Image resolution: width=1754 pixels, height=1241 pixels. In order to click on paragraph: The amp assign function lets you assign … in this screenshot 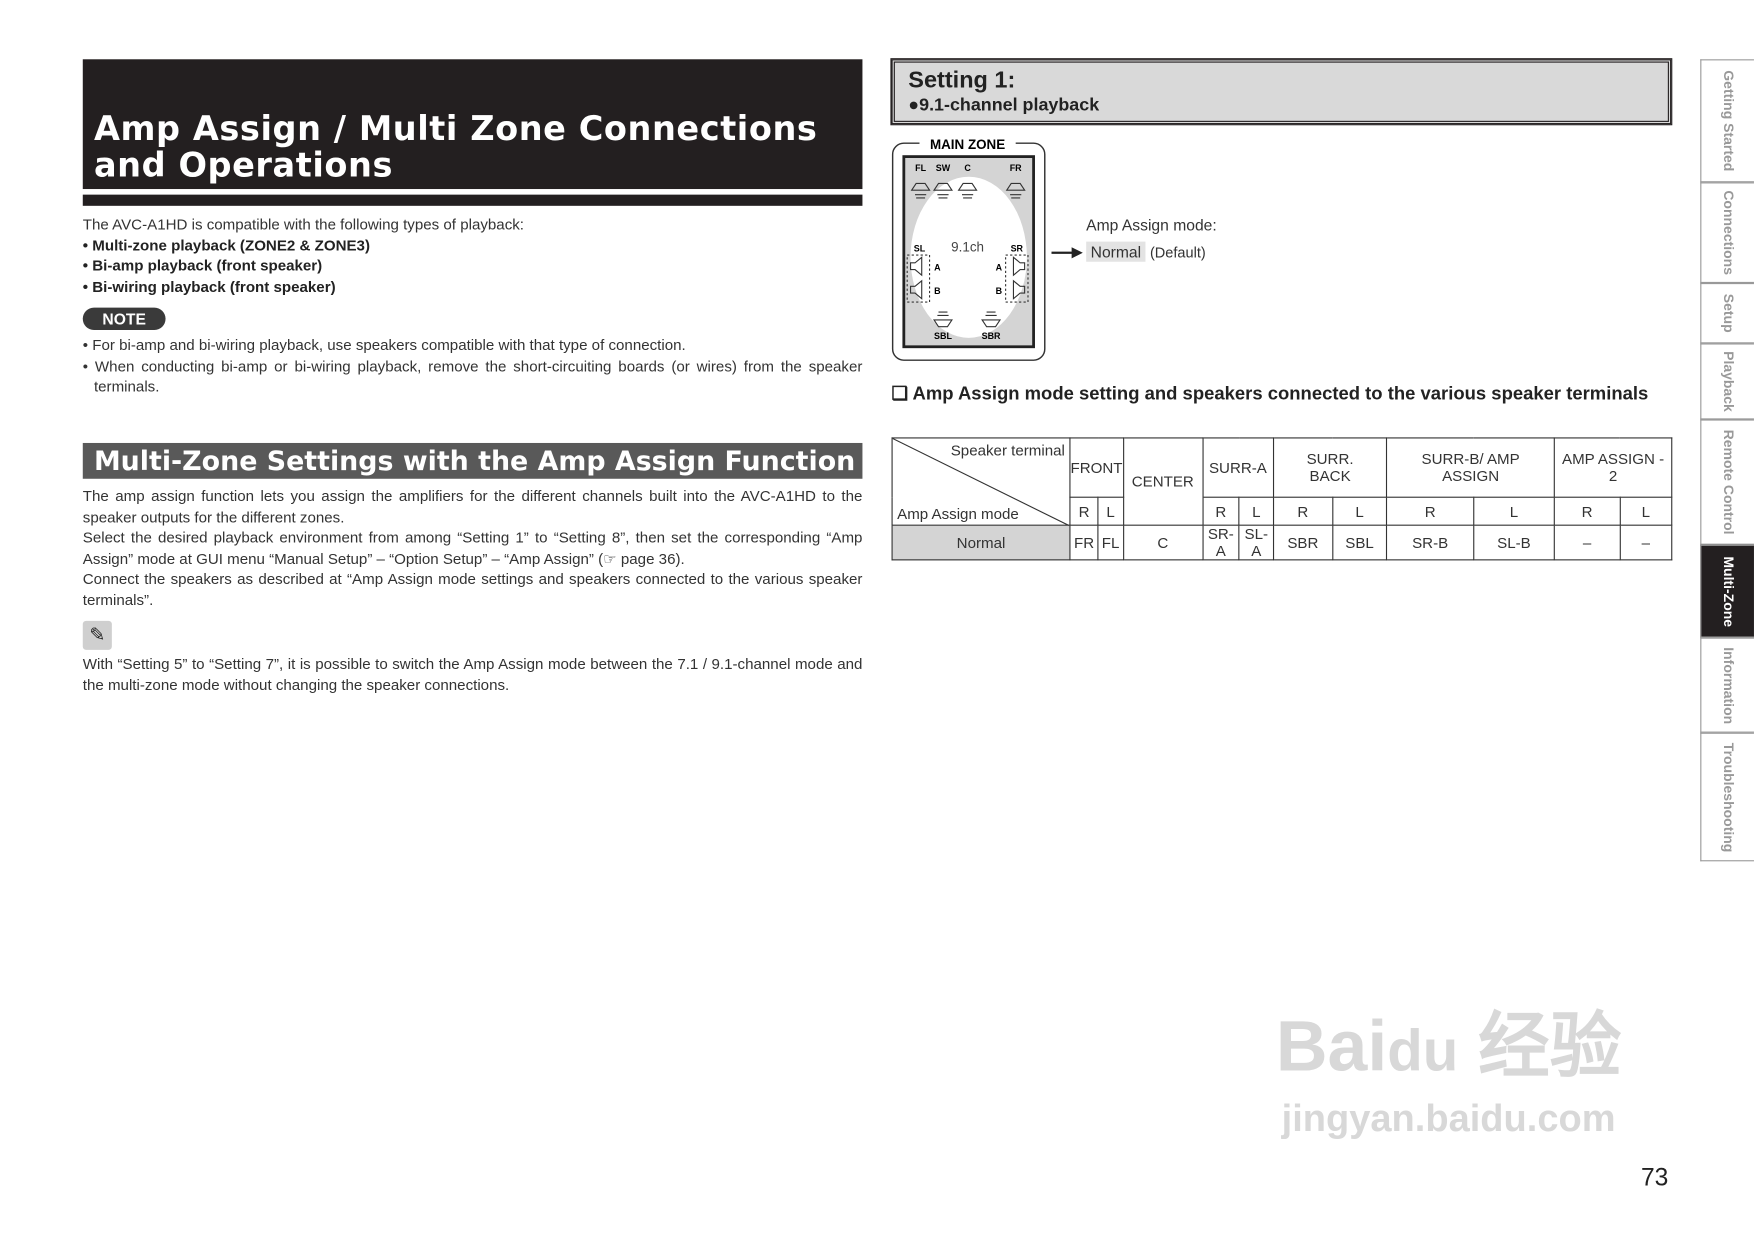, I will do `click(472, 506)`.